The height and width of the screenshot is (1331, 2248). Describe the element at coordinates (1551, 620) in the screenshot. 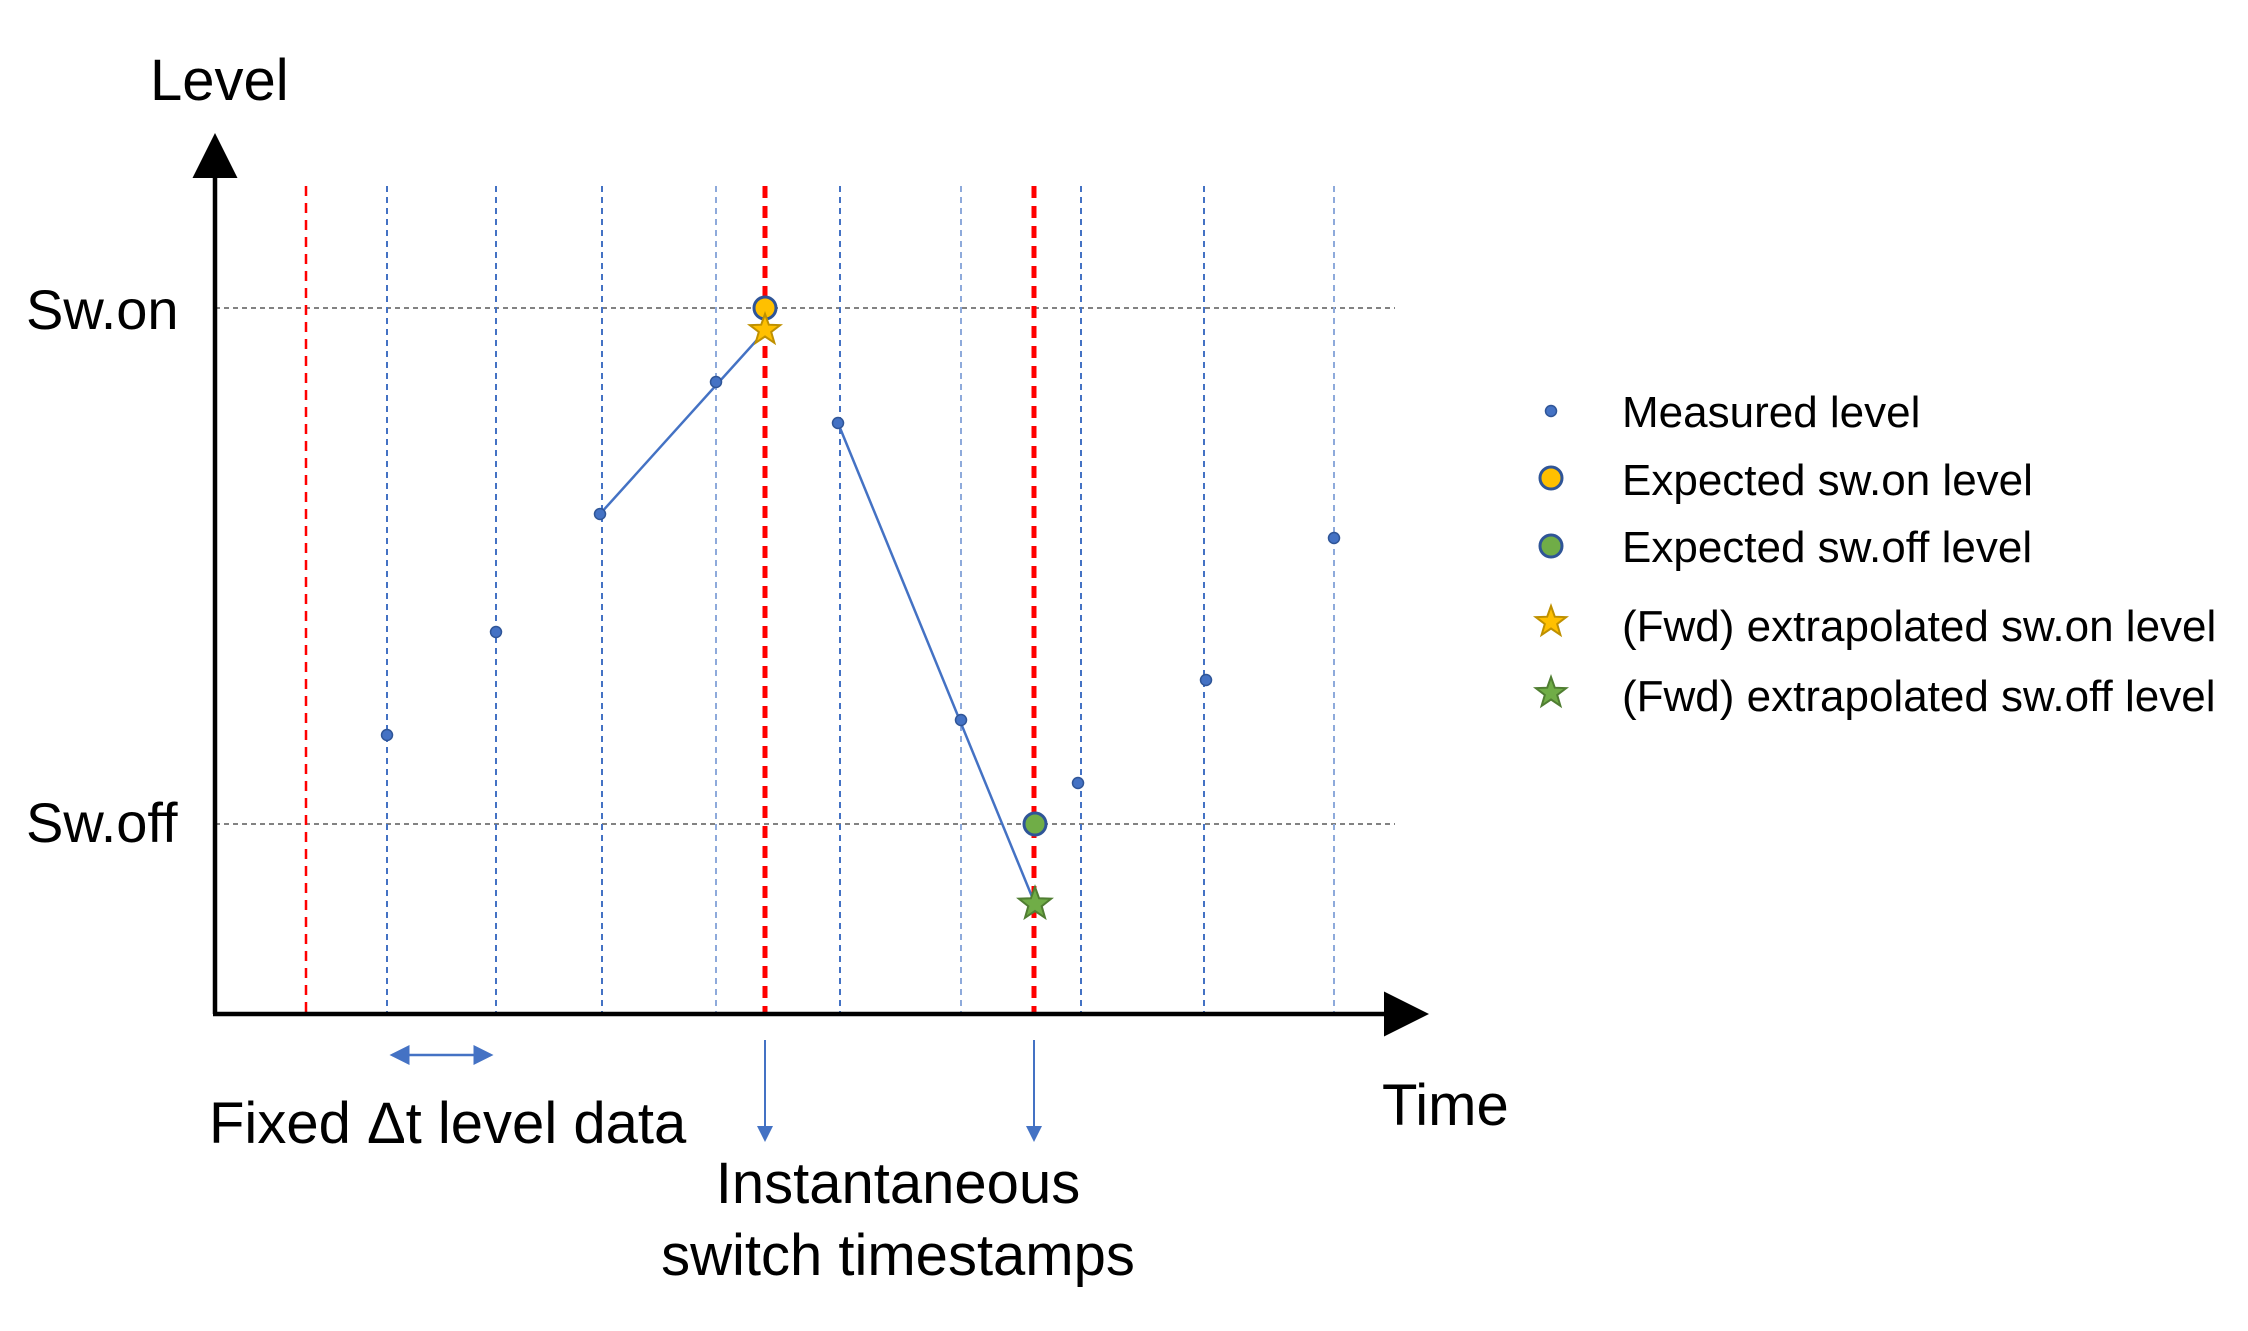

I see `legend-extrap-on-star` at that location.